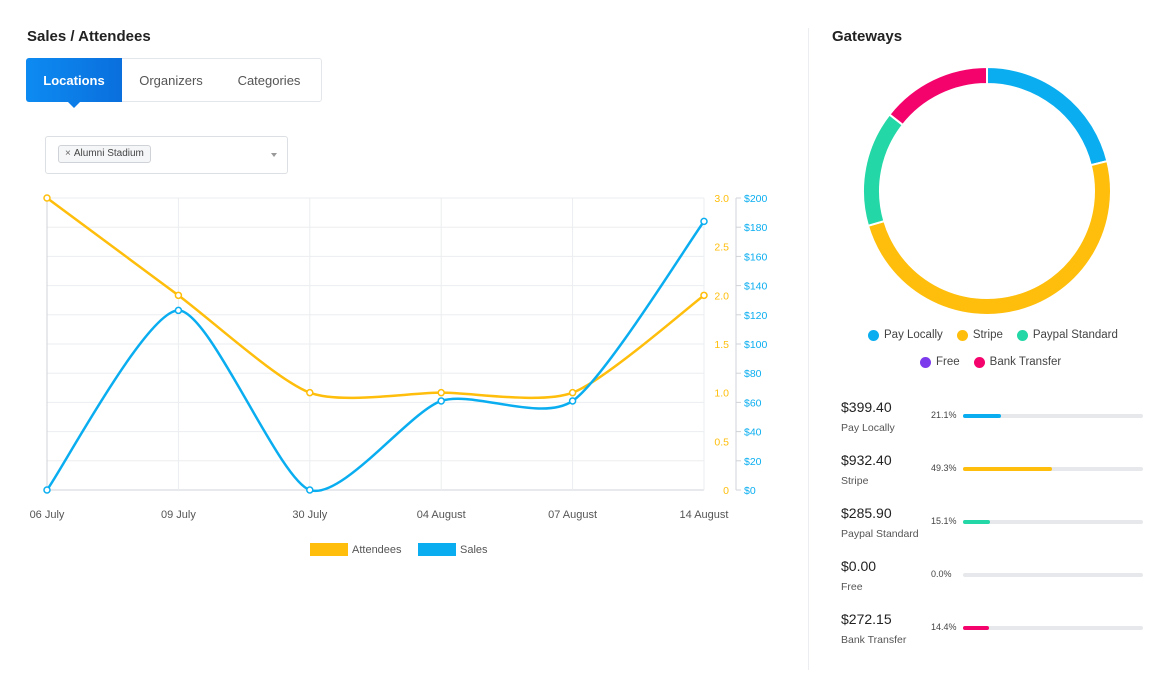  I want to click on y-left-tick-label: 3.0, so click(721, 199).